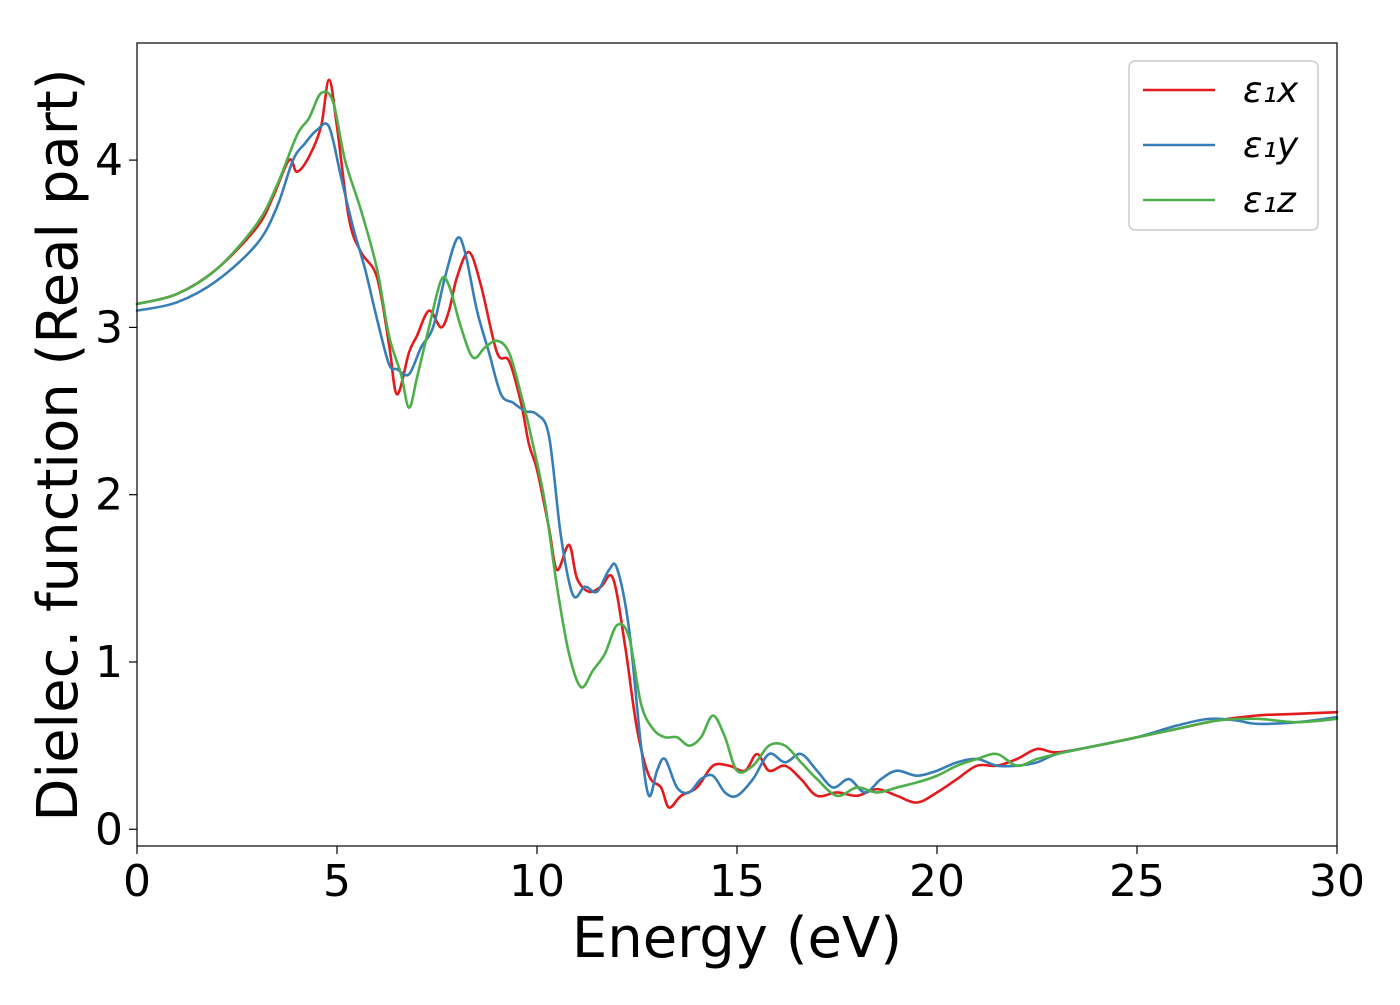 Image resolution: width=1400 pixels, height=1005 pixels. I want to click on y-tick-label: 3, so click(109, 327).